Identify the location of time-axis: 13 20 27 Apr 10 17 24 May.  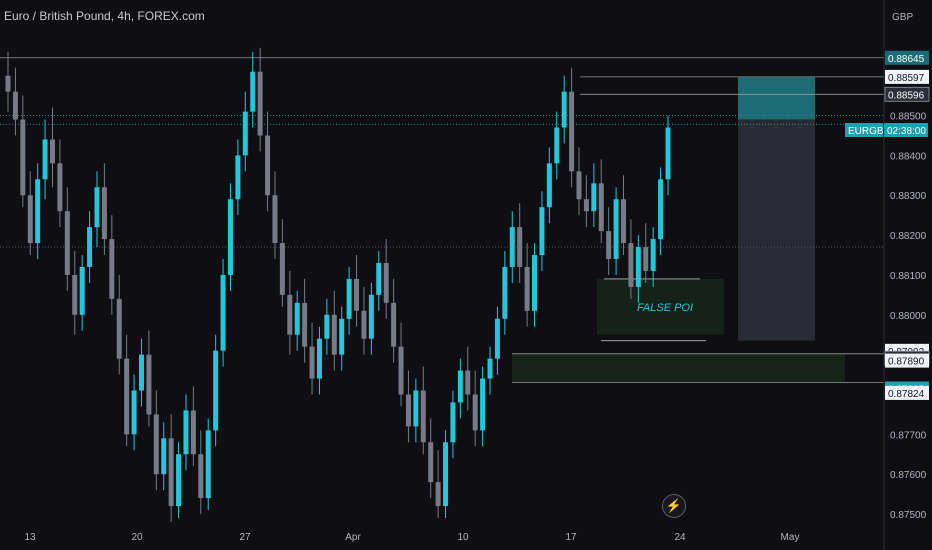
(411, 537).